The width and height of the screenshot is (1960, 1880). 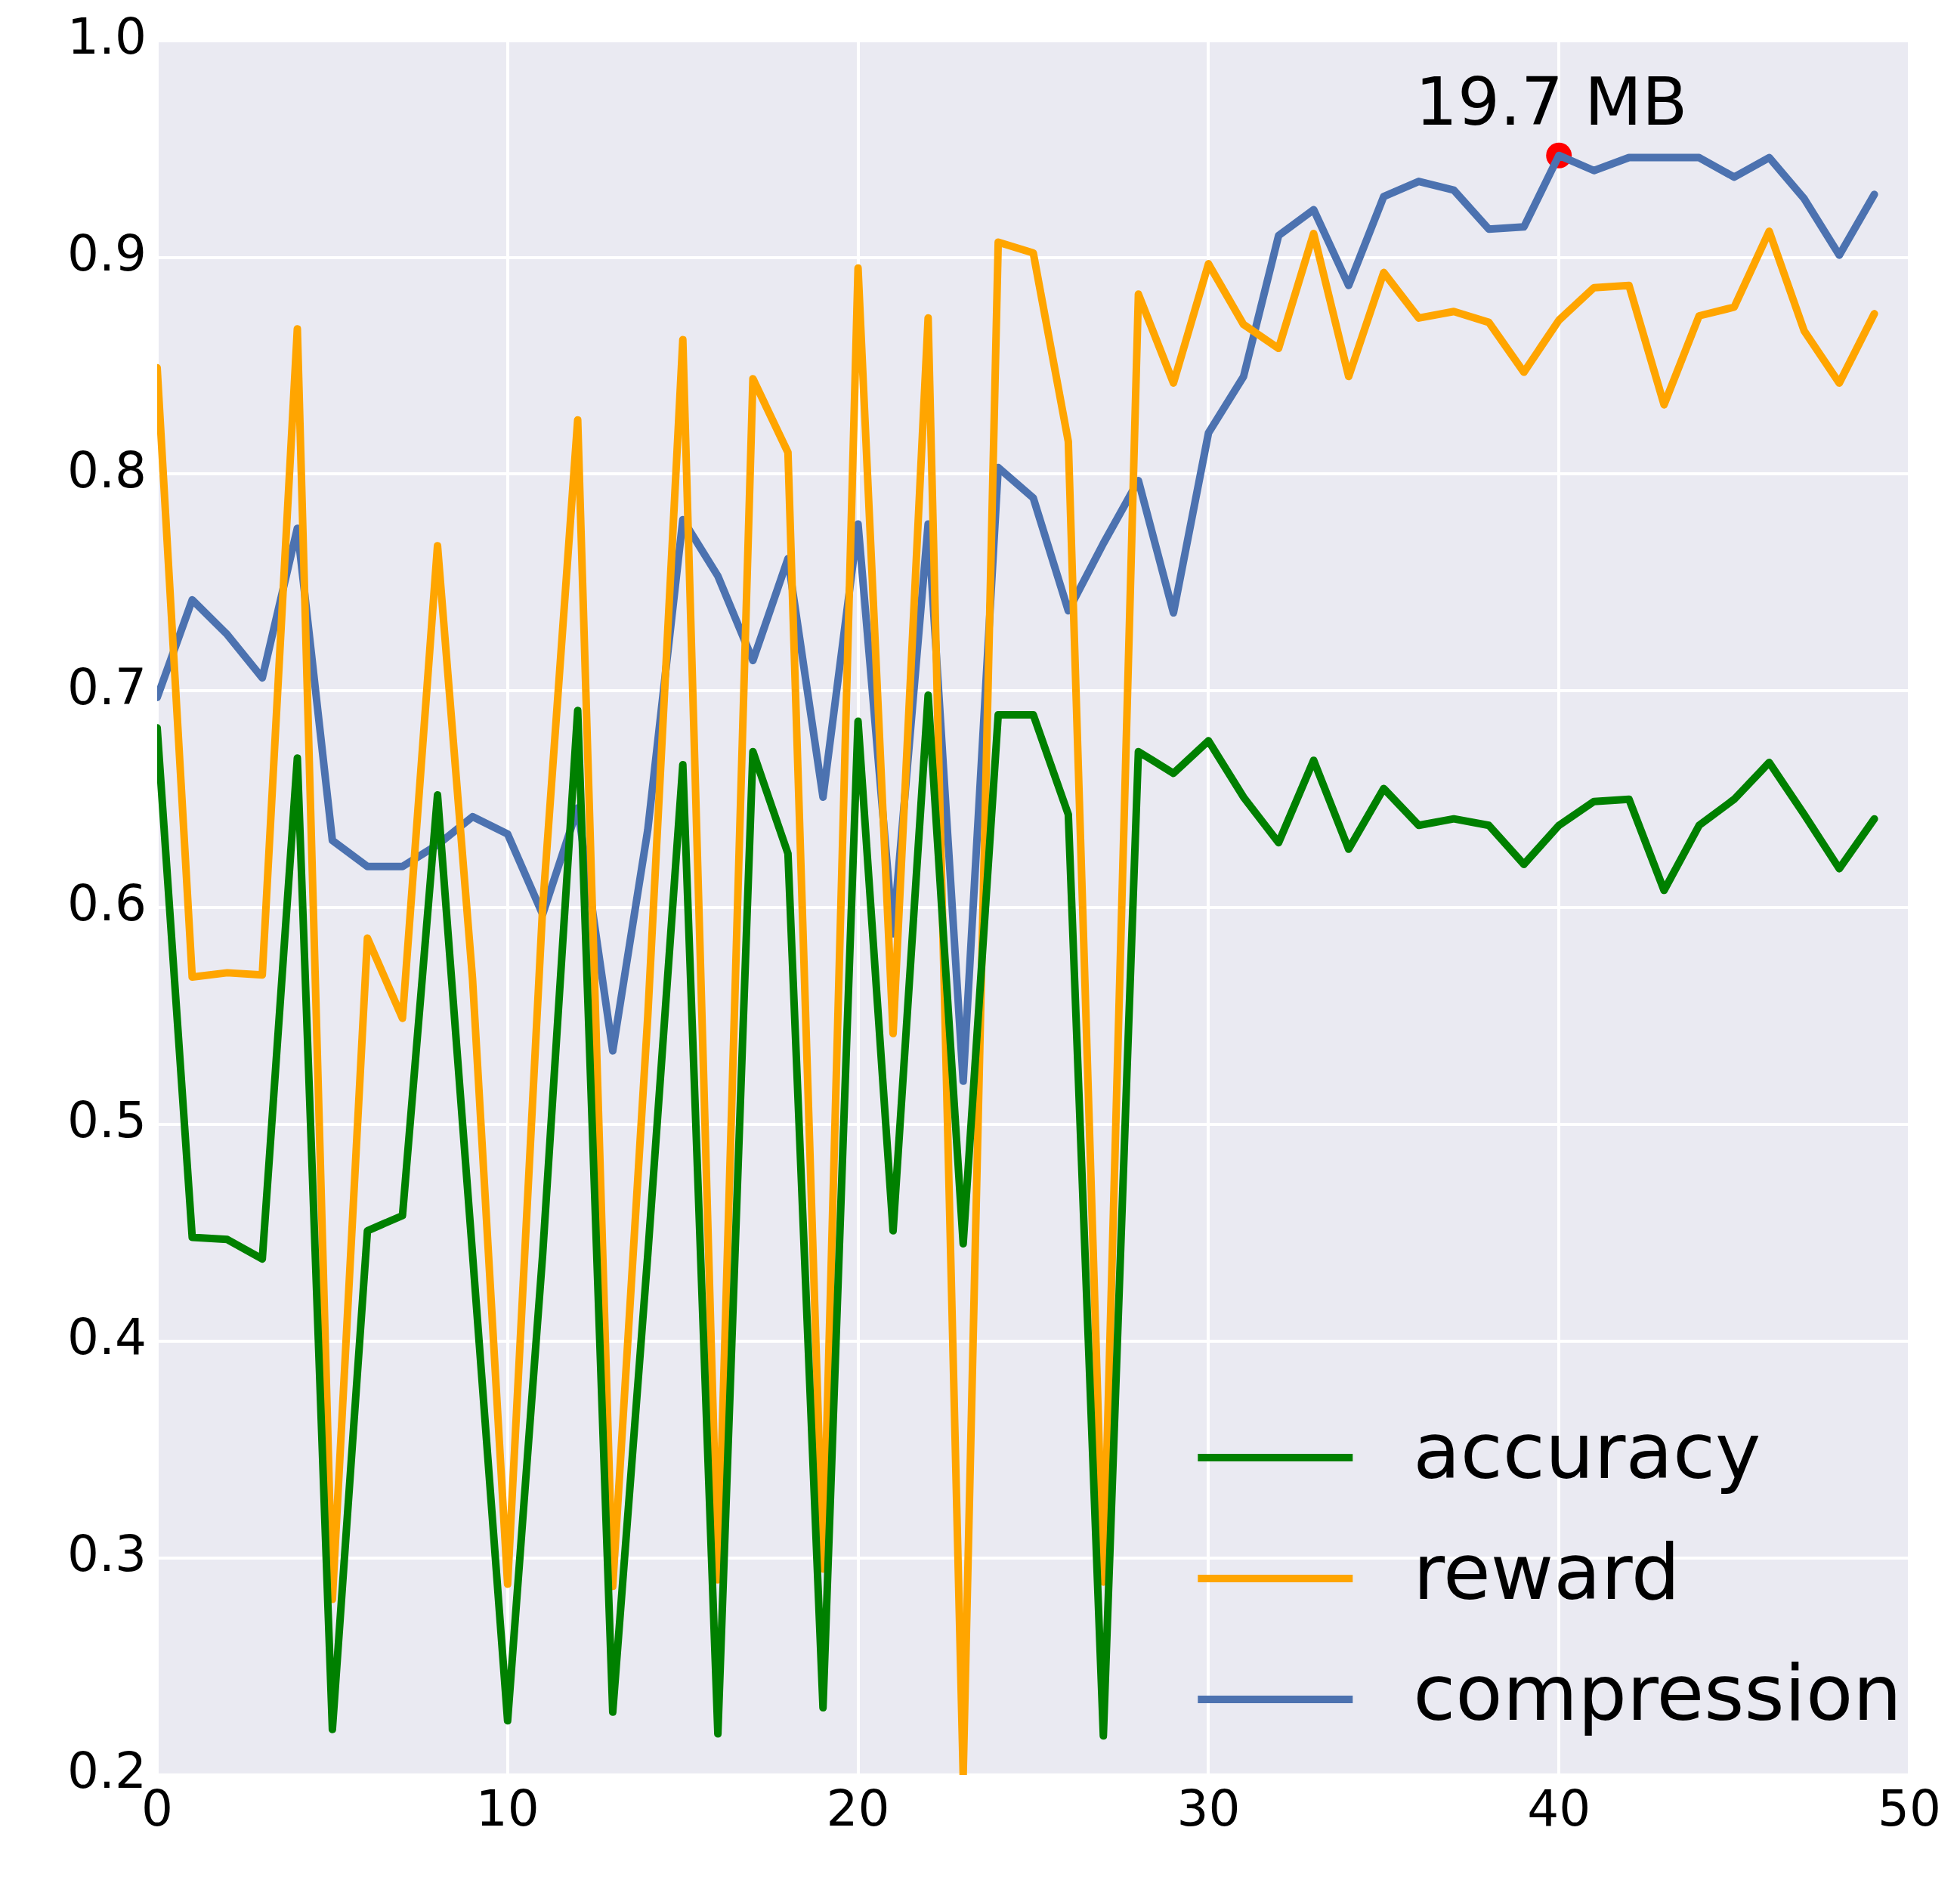 I want to click on x-tick-label: 0, so click(x=157, y=1808).